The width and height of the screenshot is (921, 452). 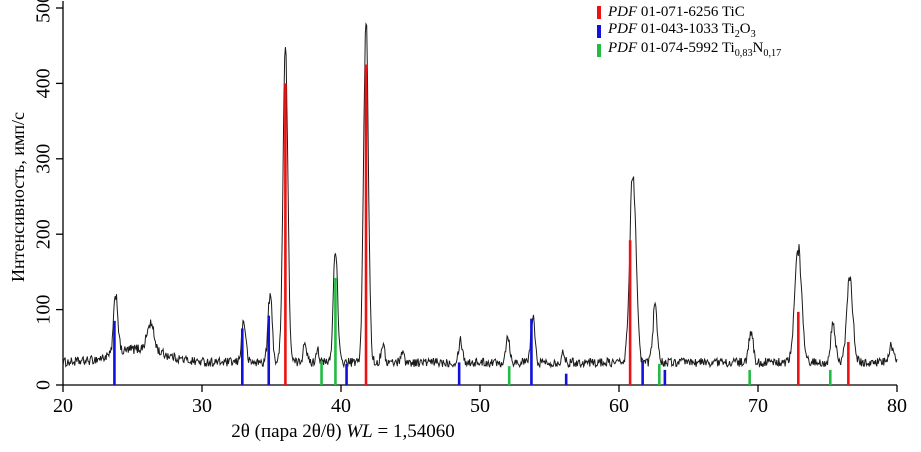 What do you see at coordinates (682, 31) in the screenshot?
I see `legend-label-ti2o3: PDF 01-043-1033 Ti2O3` at bounding box center [682, 31].